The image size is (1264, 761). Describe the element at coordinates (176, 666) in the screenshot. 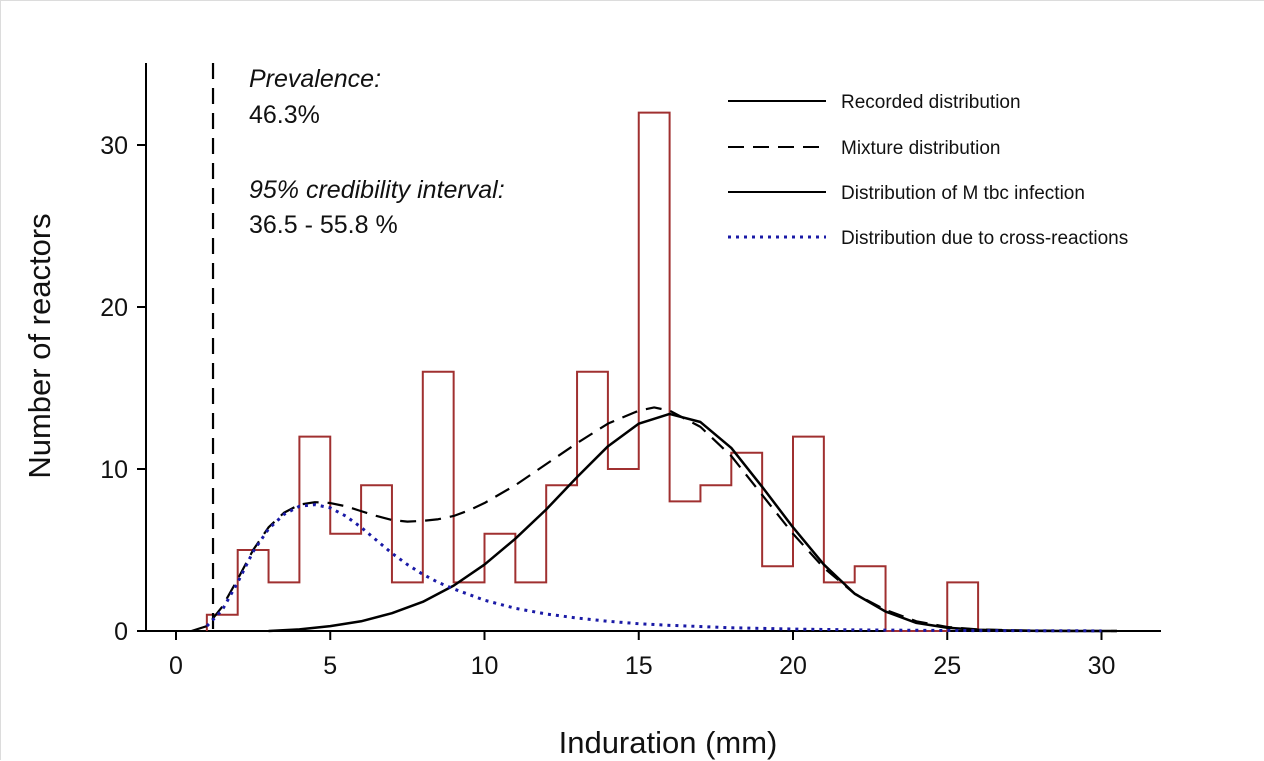

I see `x-tick-label: 0` at that location.